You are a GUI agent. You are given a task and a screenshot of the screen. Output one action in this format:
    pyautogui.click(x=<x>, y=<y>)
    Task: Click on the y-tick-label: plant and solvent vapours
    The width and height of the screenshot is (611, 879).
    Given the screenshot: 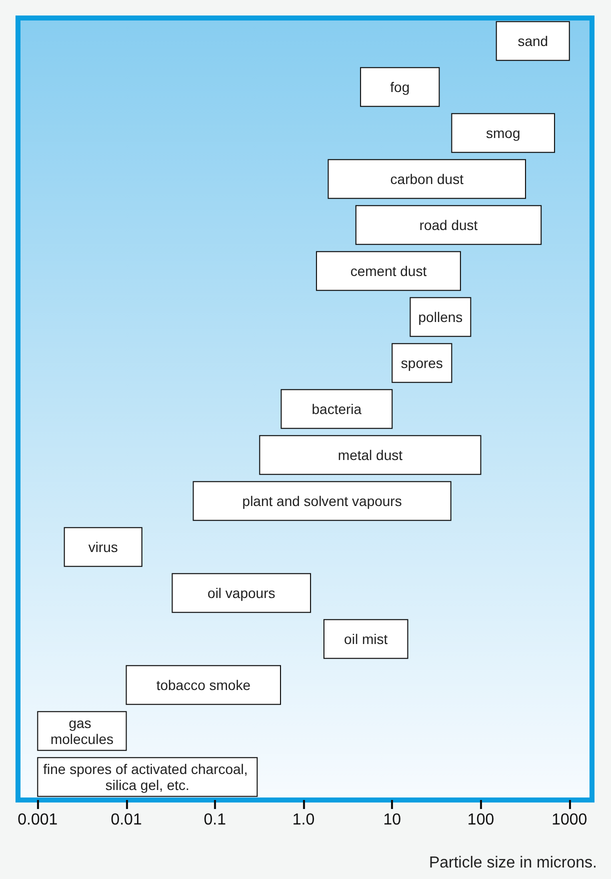 What is the action you would take?
    pyautogui.click(x=322, y=501)
    